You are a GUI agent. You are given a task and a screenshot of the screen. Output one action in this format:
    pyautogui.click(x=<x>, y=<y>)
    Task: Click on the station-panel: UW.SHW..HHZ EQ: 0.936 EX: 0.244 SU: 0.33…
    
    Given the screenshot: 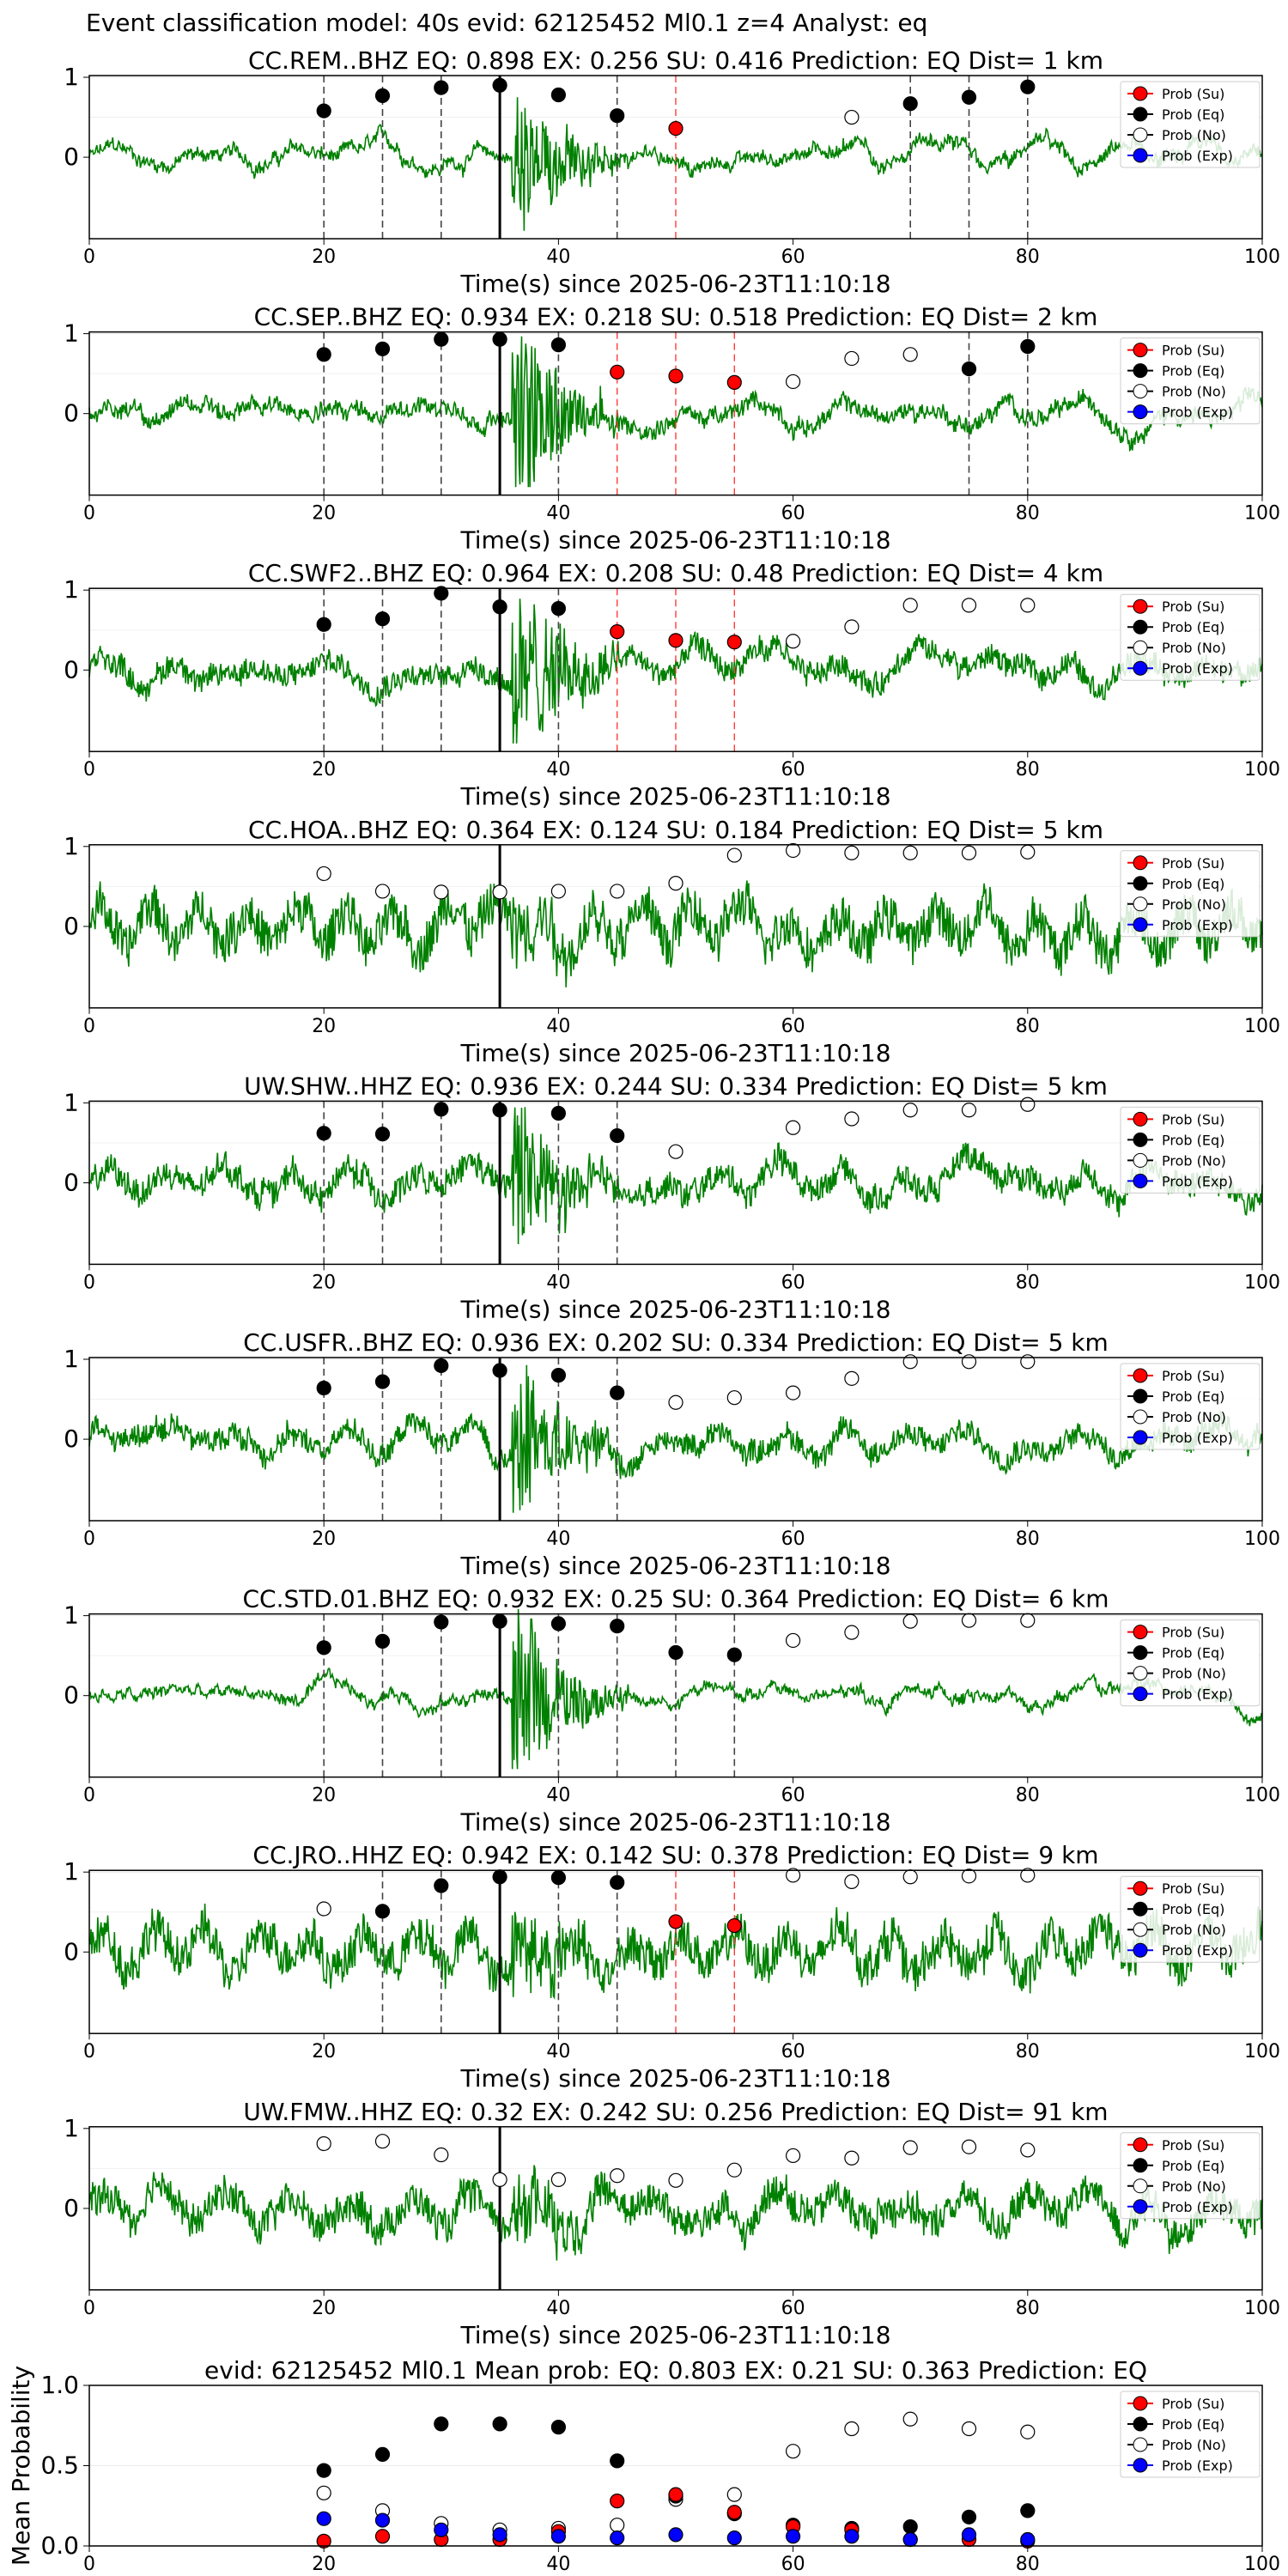 What is the action you would take?
    pyautogui.click(x=672, y=1197)
    